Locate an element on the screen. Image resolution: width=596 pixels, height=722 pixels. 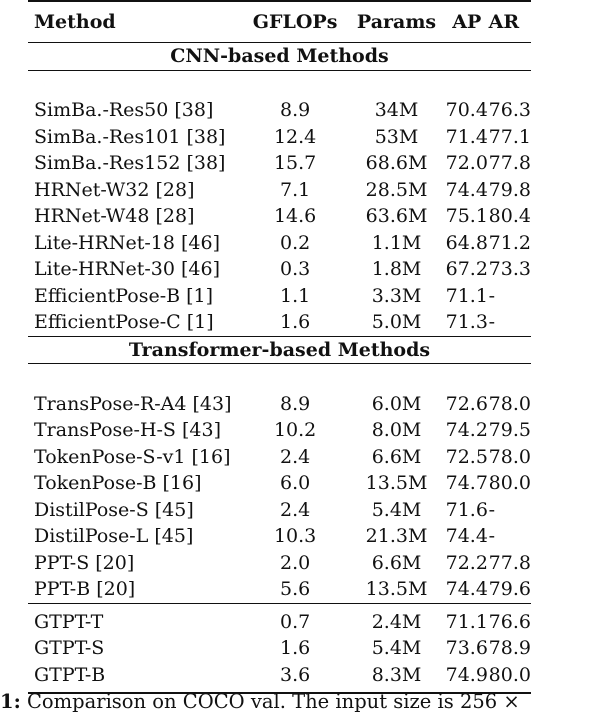
cell-ar: 77.1 is located at coordinates (509, 136).